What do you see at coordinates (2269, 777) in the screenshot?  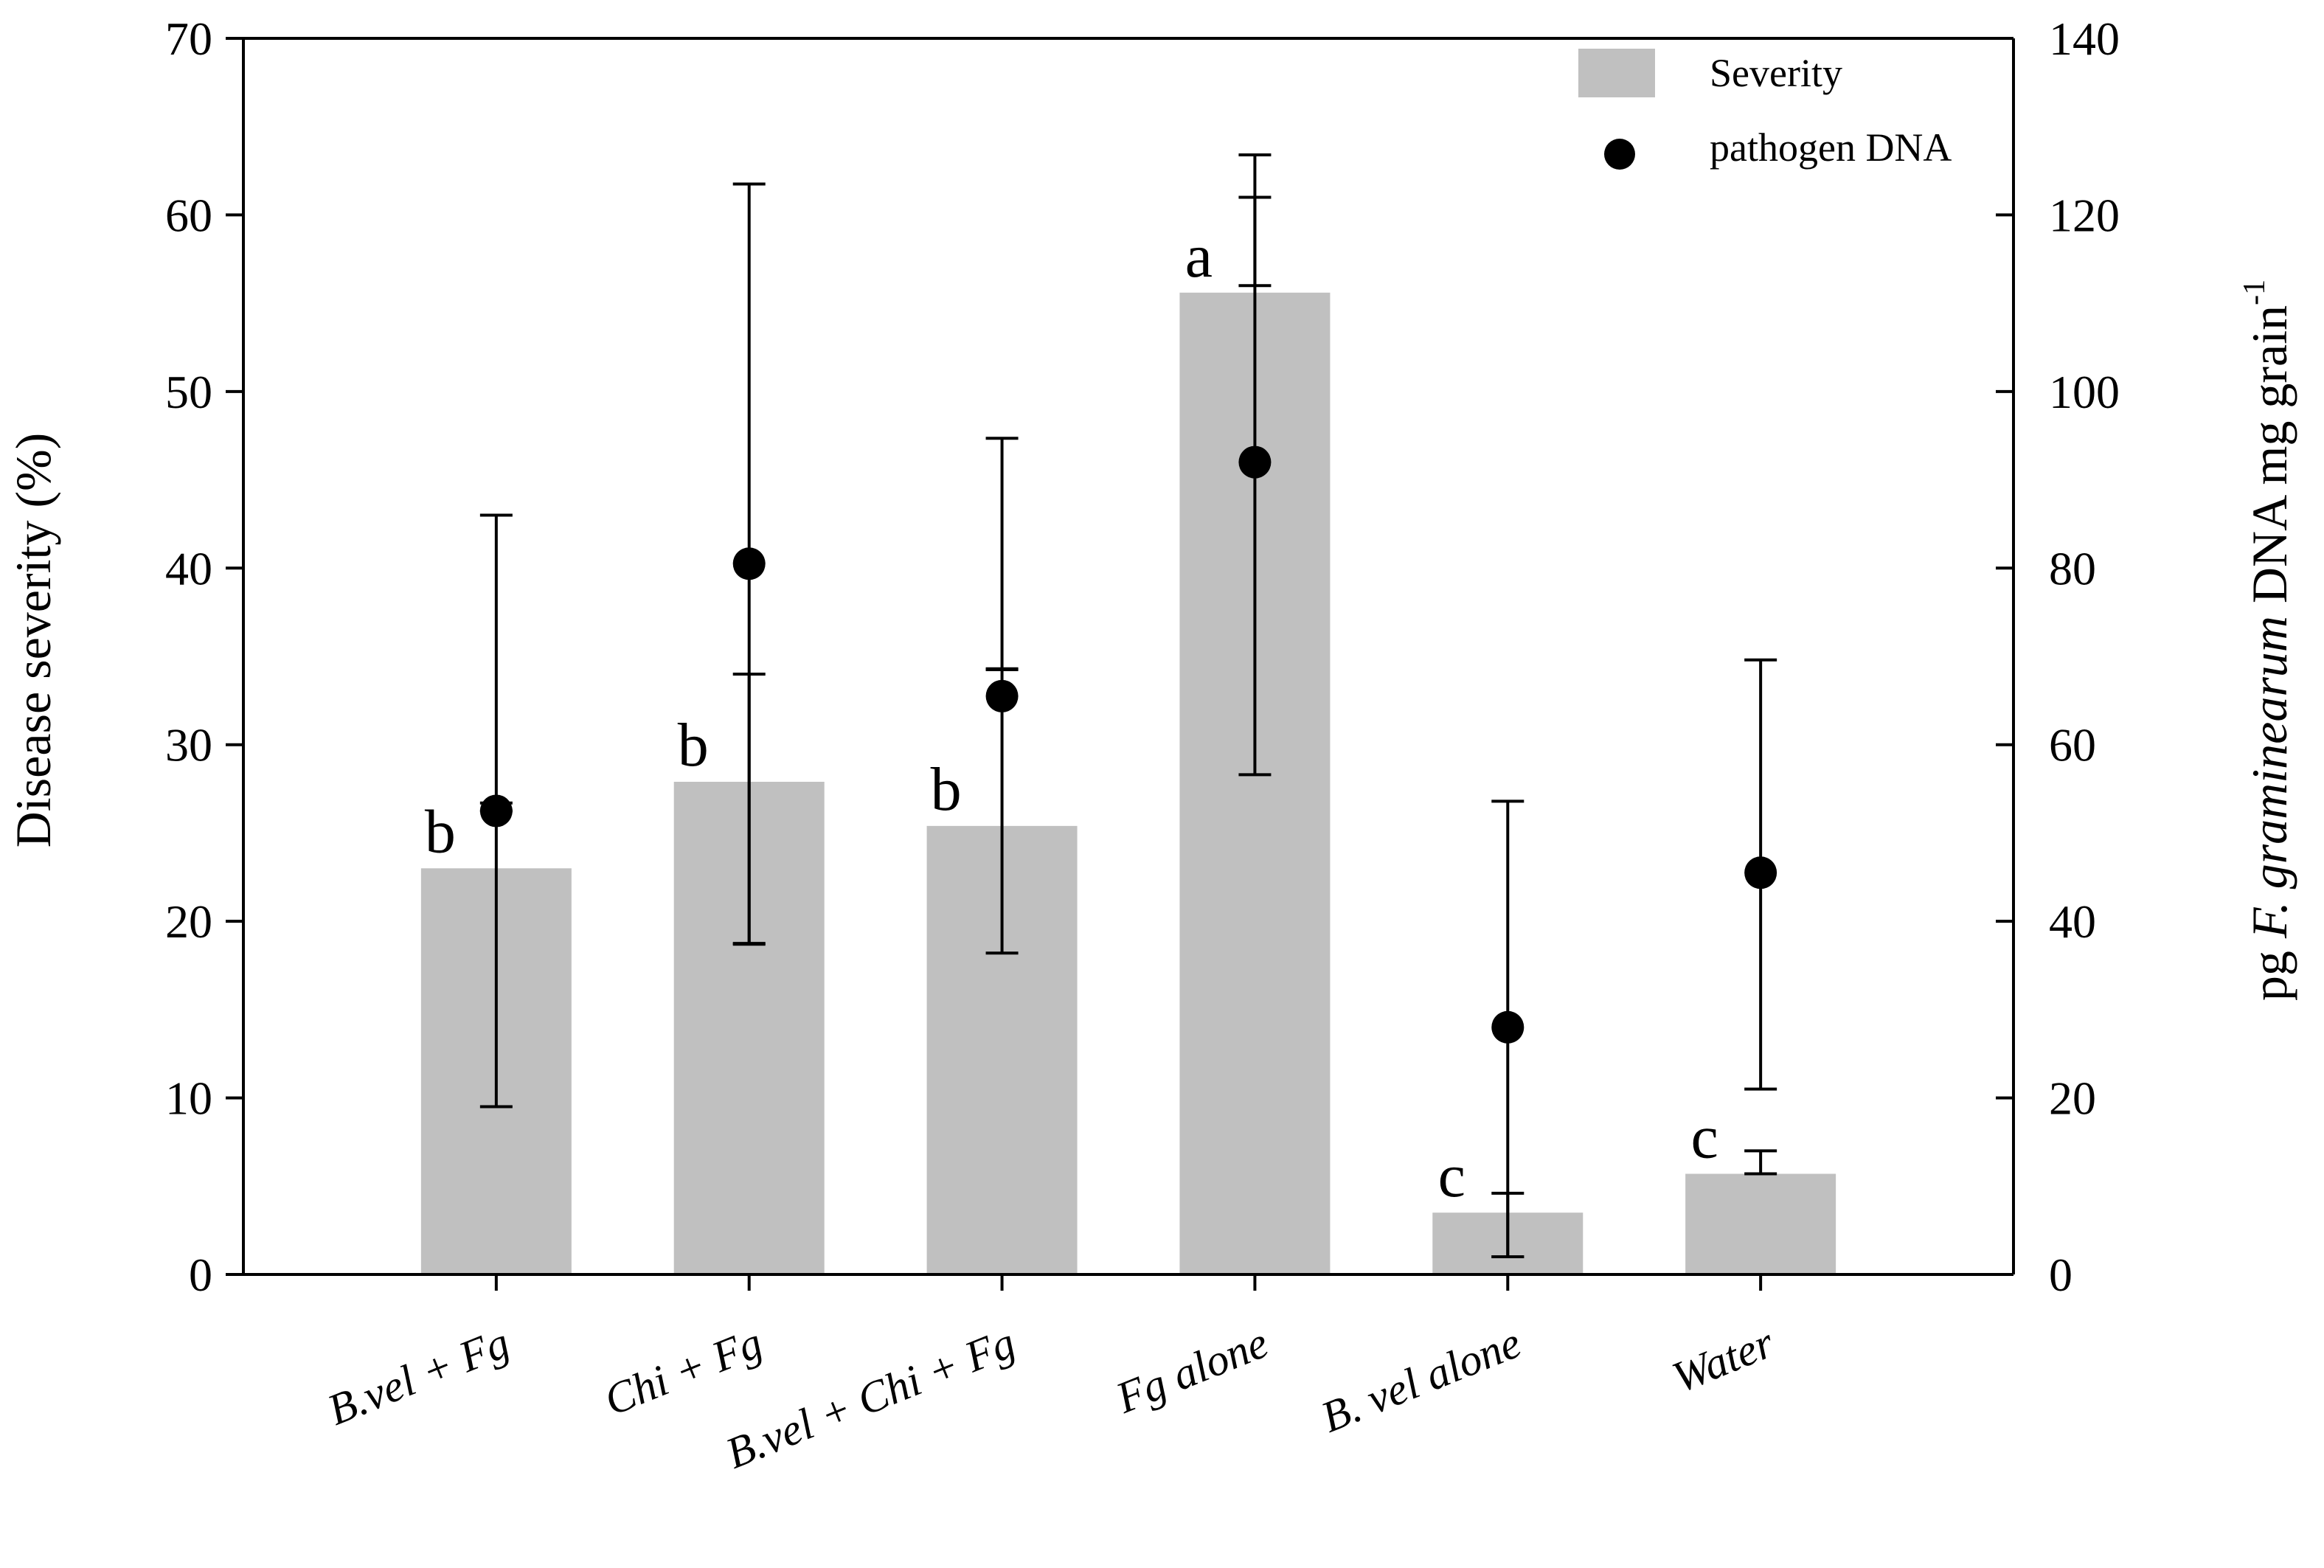 I see `y-axis-label-right-species: F. graminearum` at bounding box center [2269, 777].